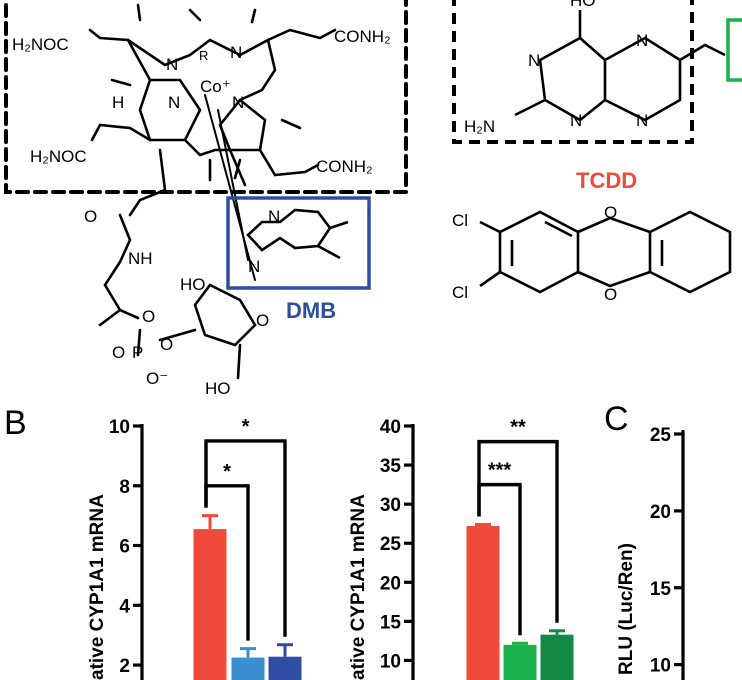 The width and height of the screenshot is (742, 680). Describe the element at coordinates (15, 423) in the screenshot. I see `panel-label-b: B` at that location.